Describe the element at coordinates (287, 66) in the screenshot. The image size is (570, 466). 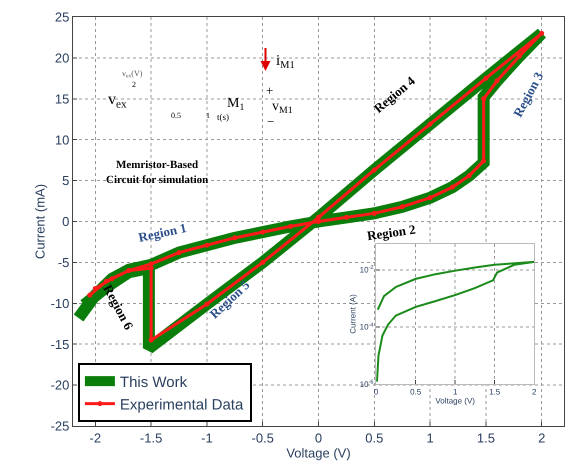
I see `annotation: M1` at that location.